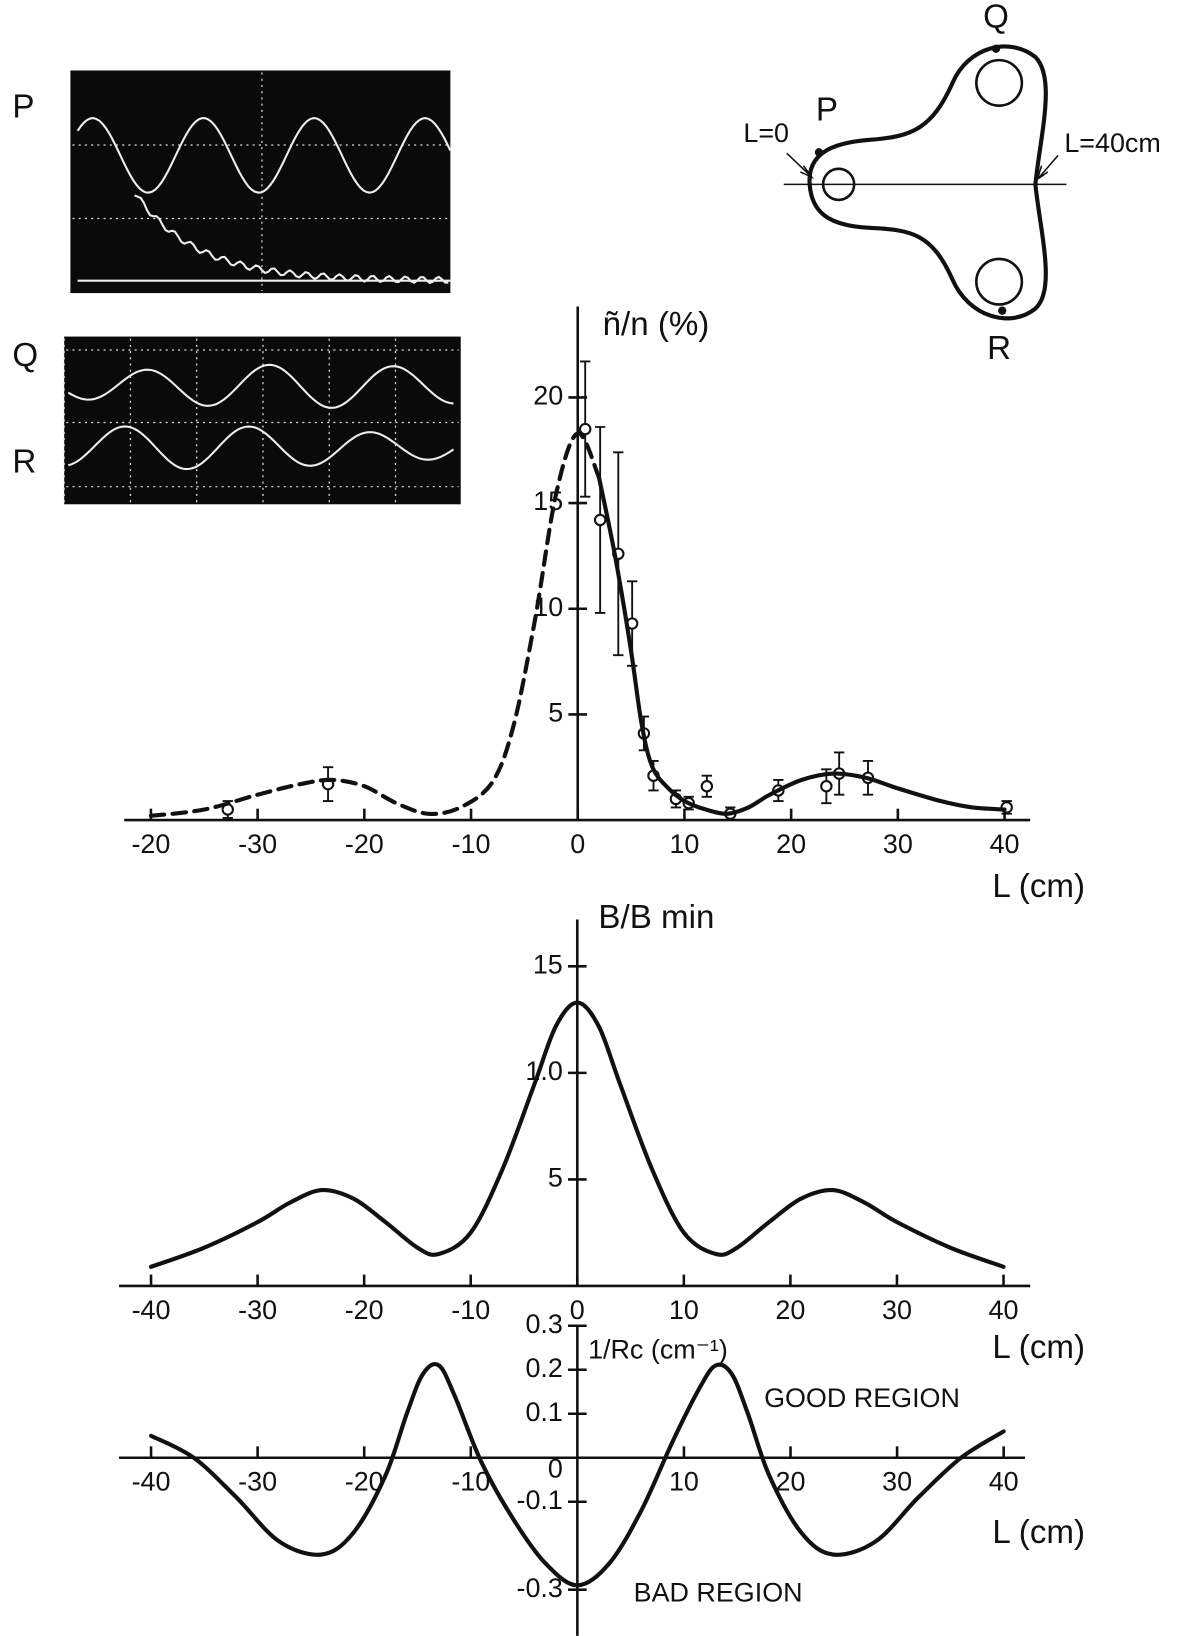 Image resolution: width=1201 pixels, height=1636 pixels. What do you see at coordinates (1112, 143) in the screenshot?
I see `diagram-label: L=40cm` at bounding box center [1112, 143].